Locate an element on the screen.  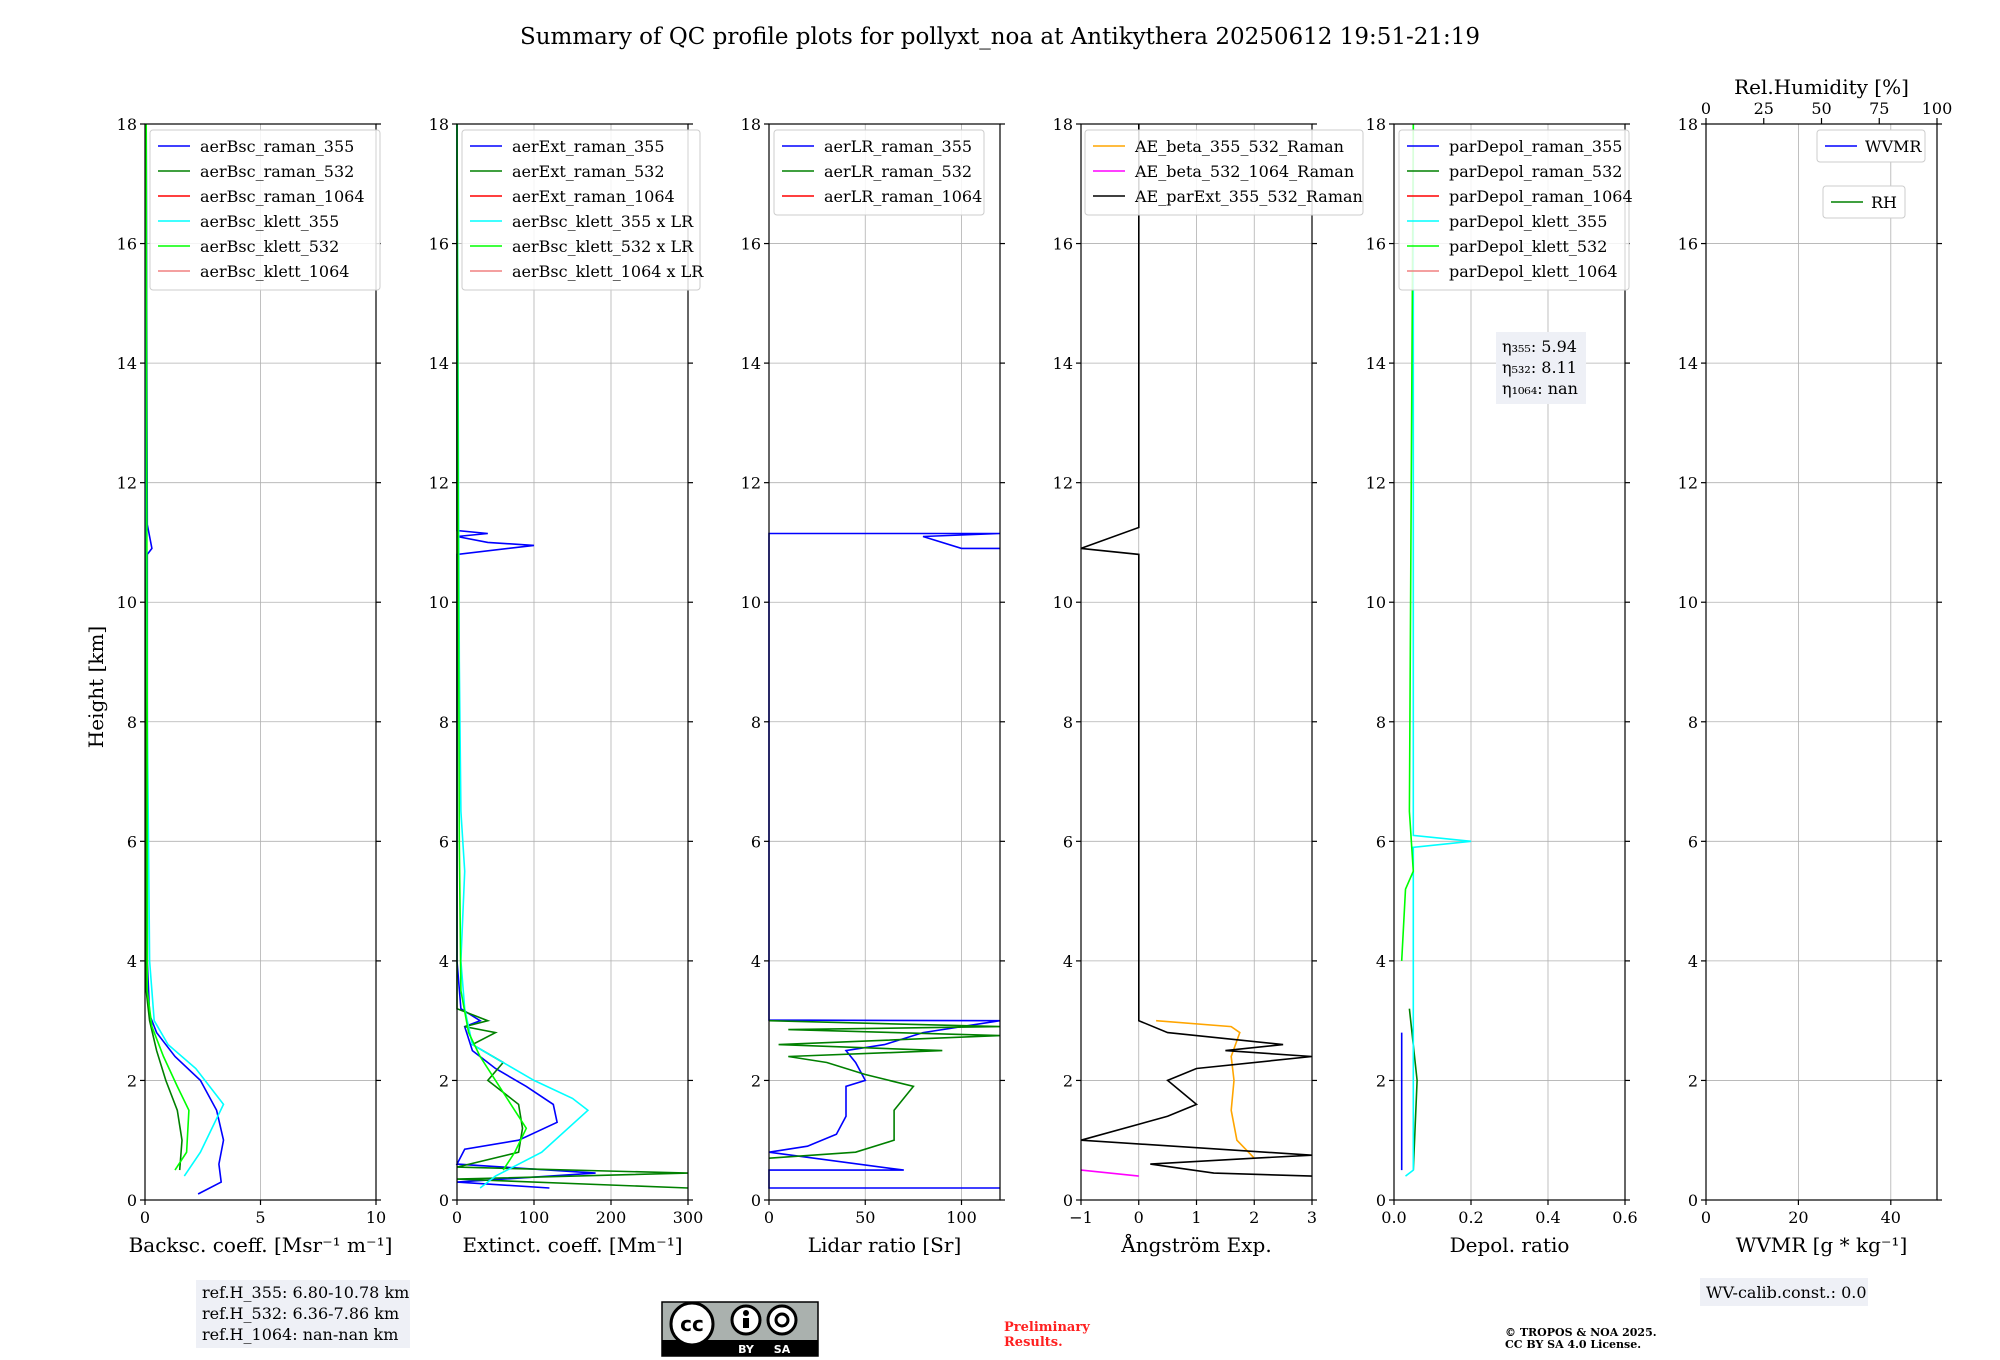
legend-entry: aerBsc_klett_532 is located at coordinates (269, 246).